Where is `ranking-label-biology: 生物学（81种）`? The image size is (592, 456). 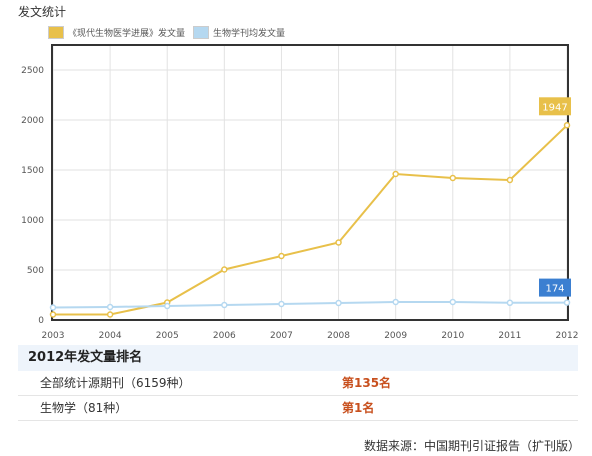
ranking-label-biology: 生物学（81种） is located at coordinates (84, 408).